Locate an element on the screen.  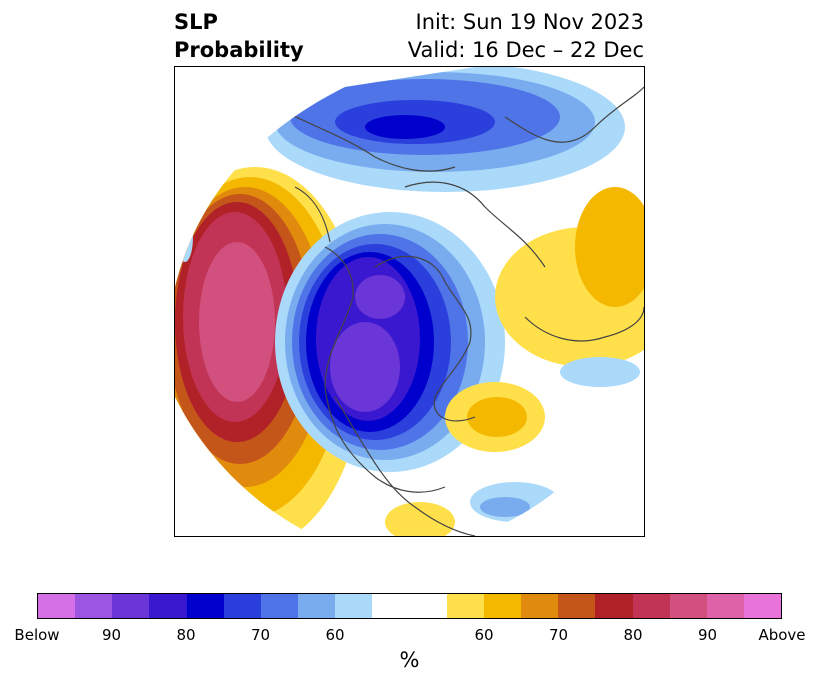
colorbar-tick-label: Below is located at coordinates (37, 635).